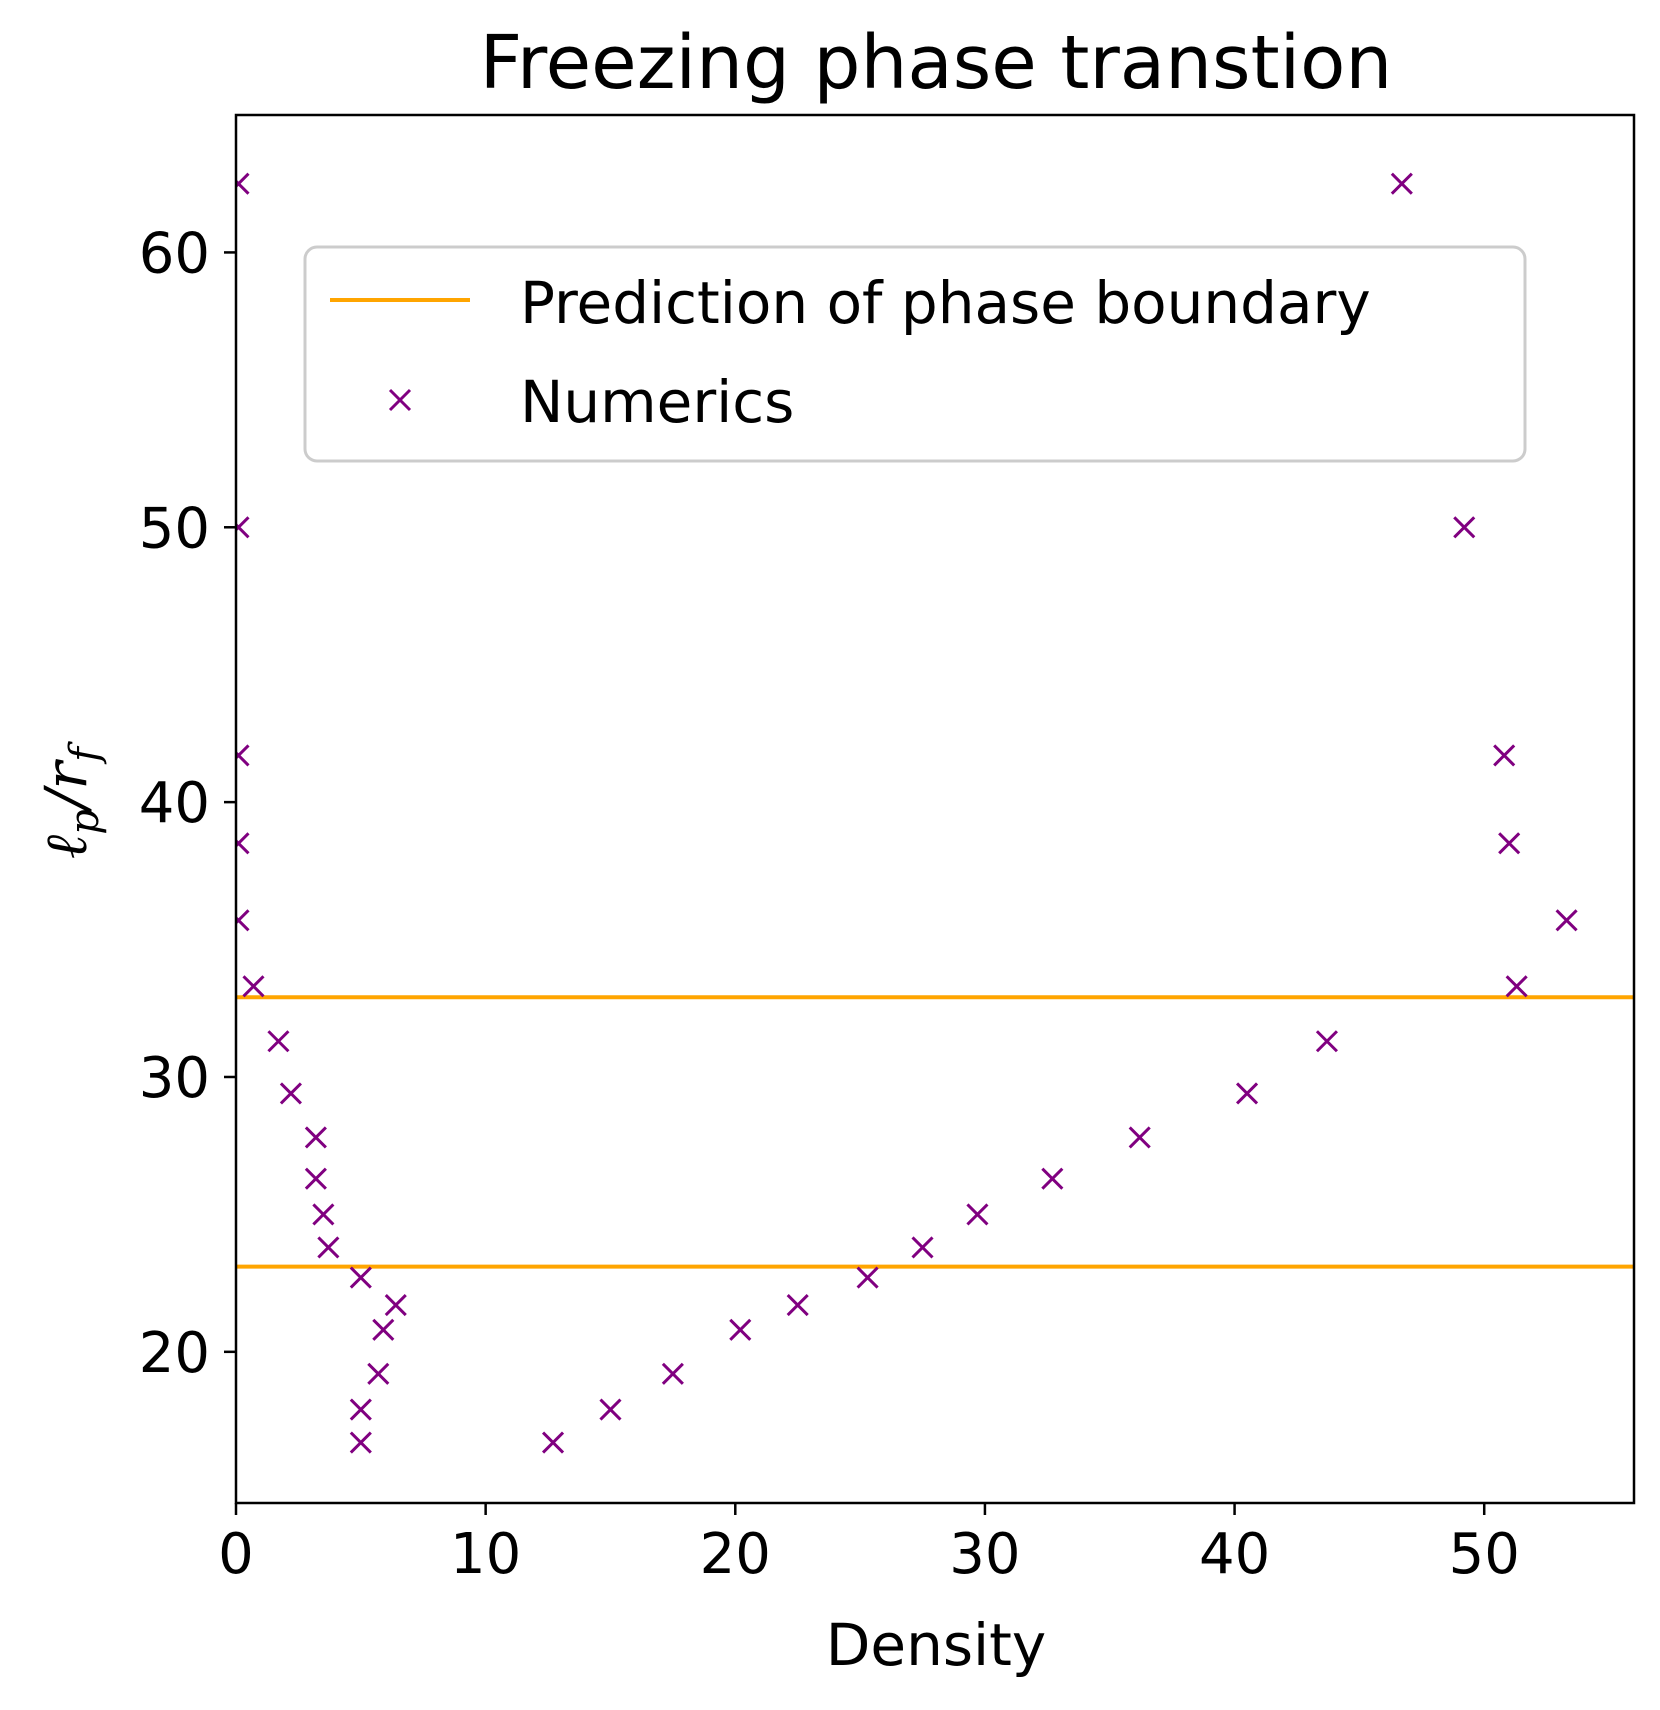  Describe the element at coordinates (936, 63) in the screenshot. I see `chart-title: Freezing phase transtion` at that location.